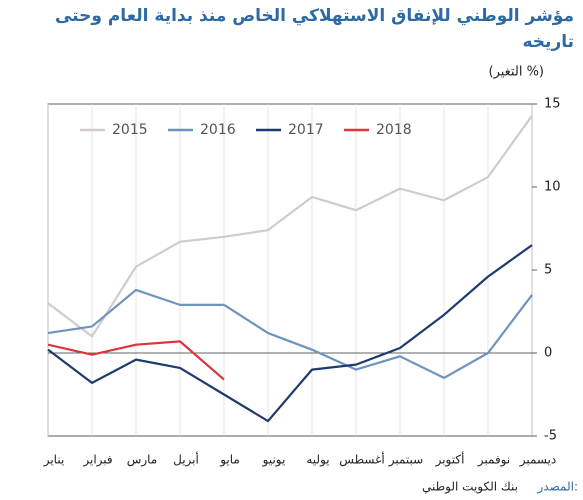 This screenshot has height=500, width=583. I want to click on y-tick-label: 10, so click(552, 187).